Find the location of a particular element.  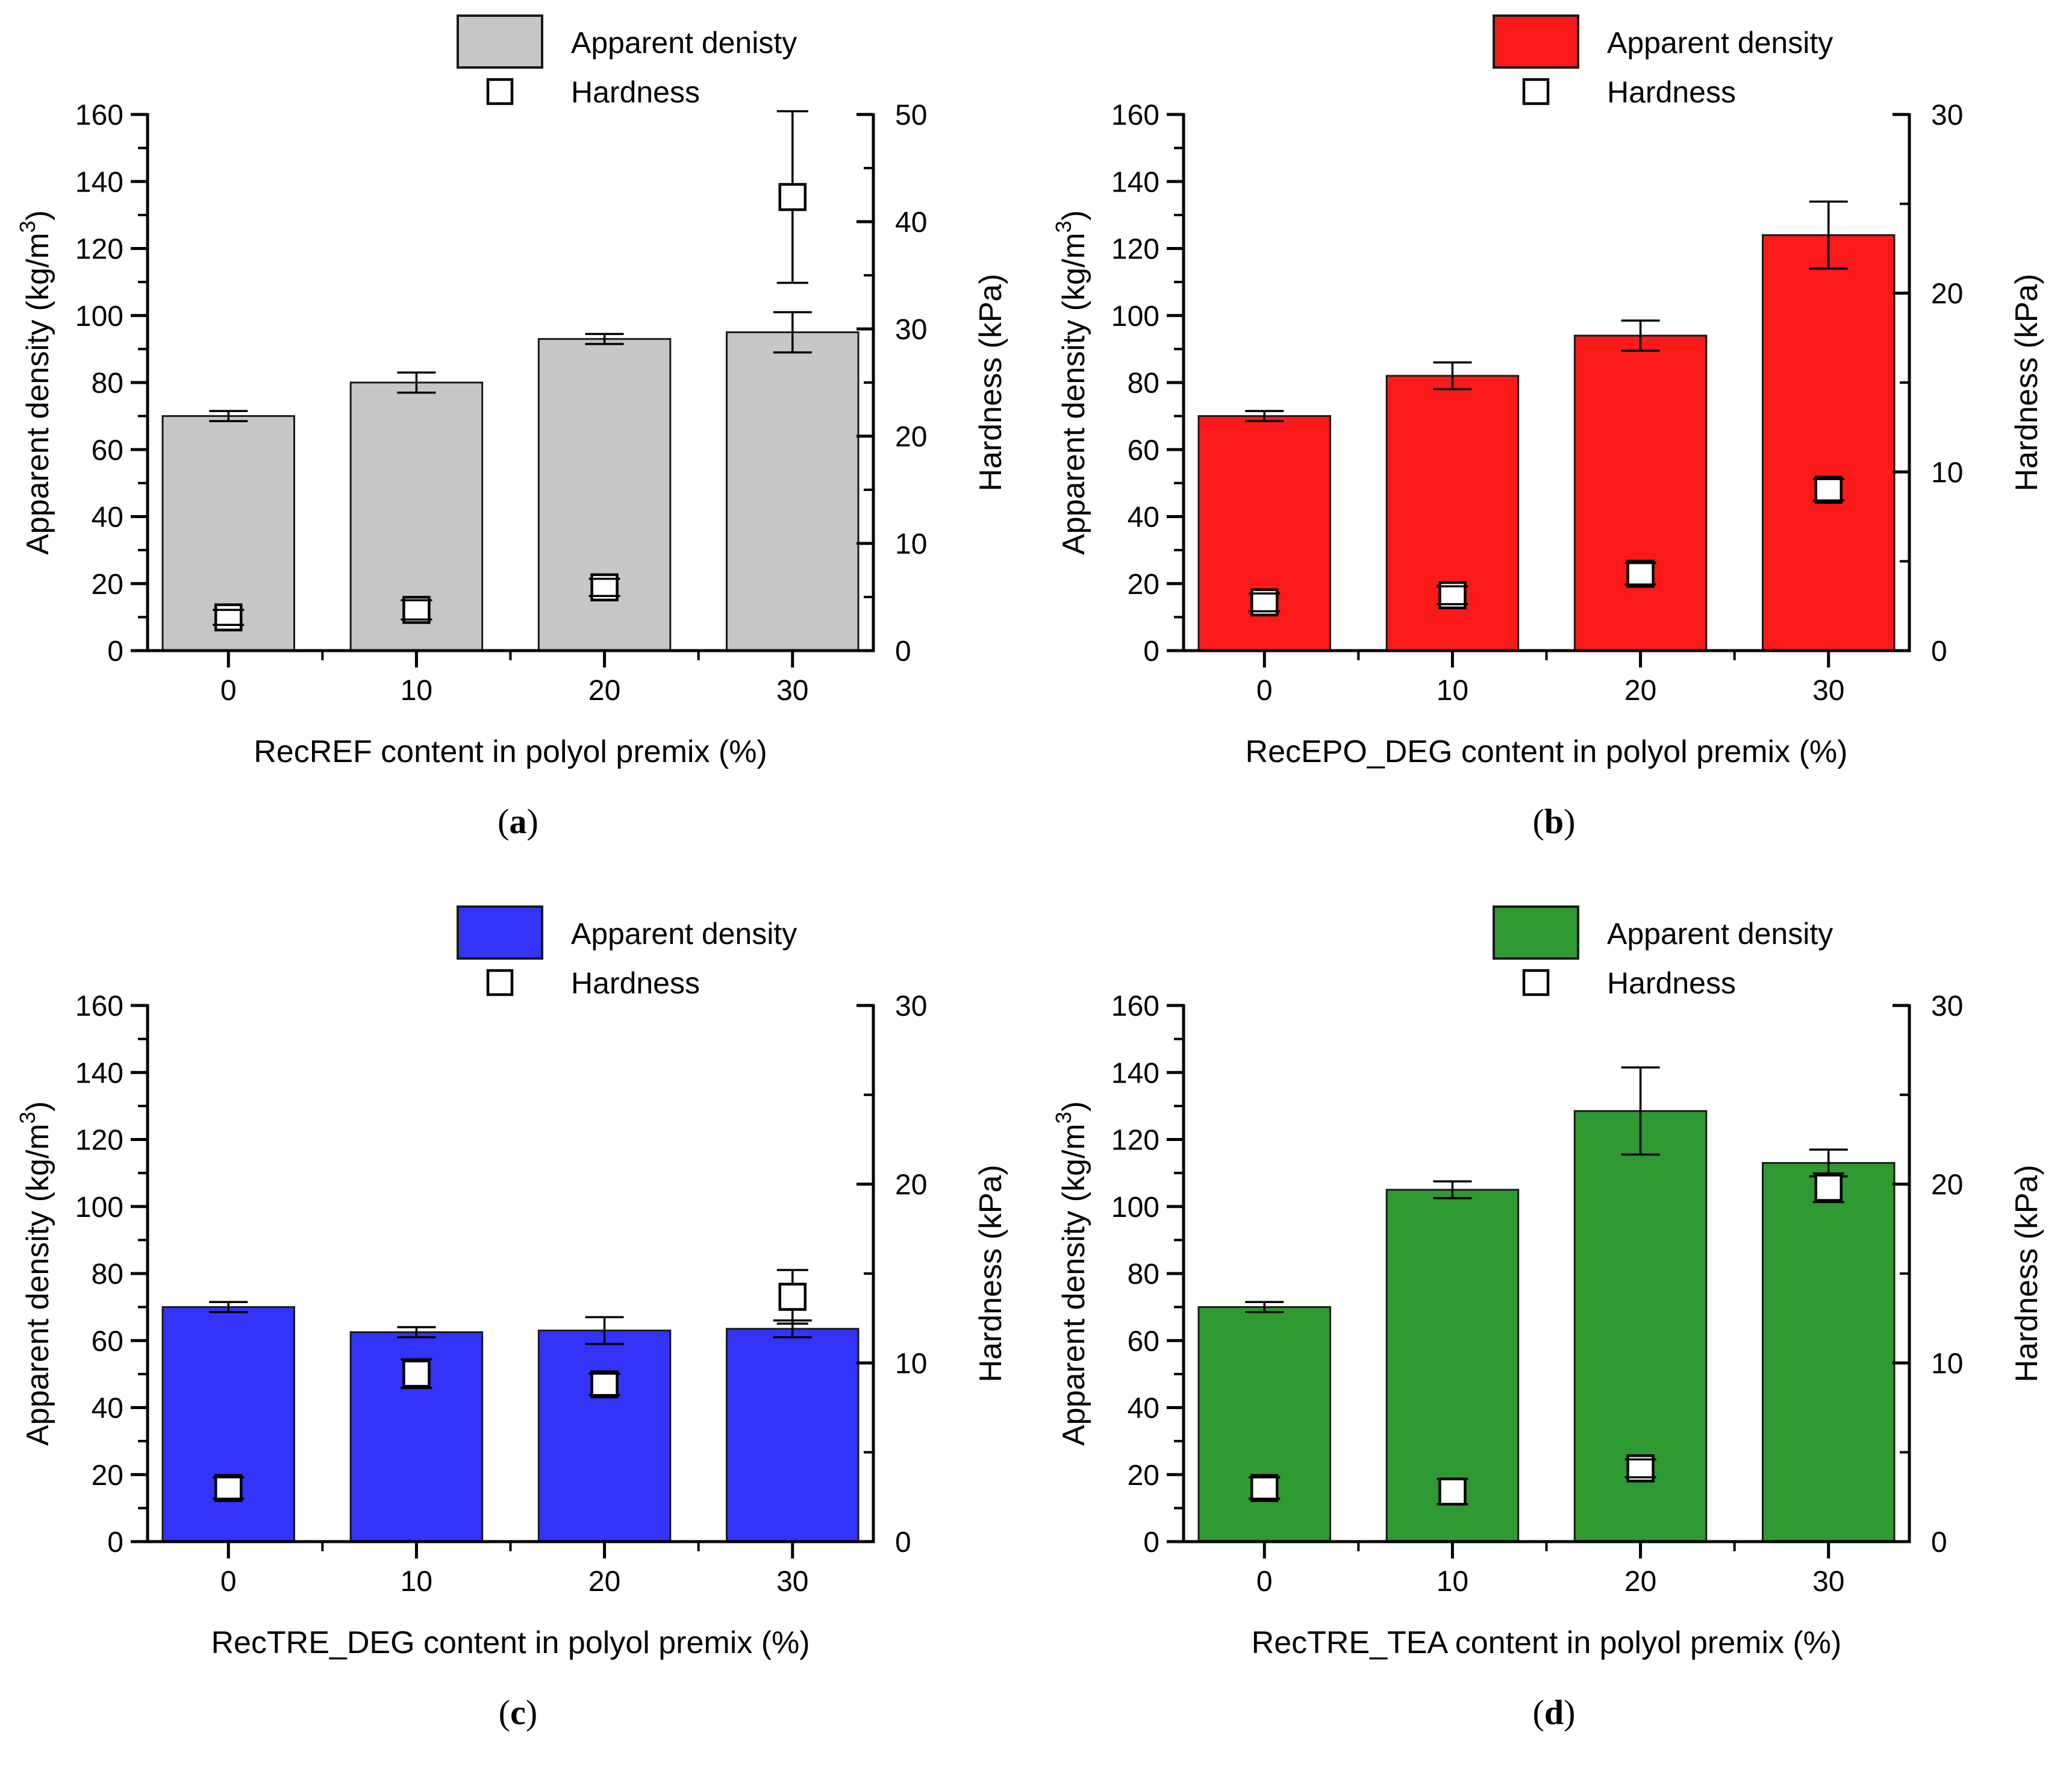

left-tick-label: 80 is located at coordinates (1143, 383).